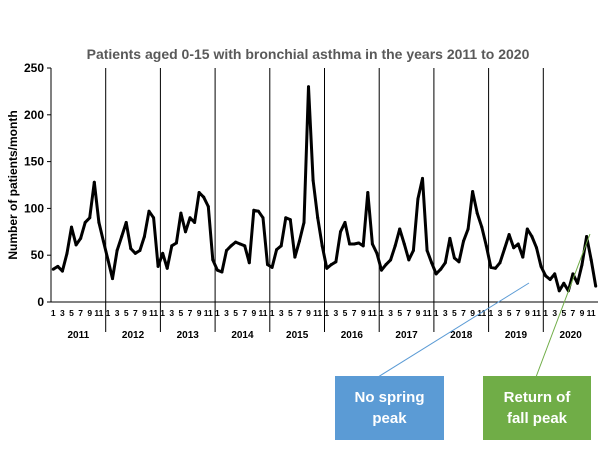  Describe the element at coordinates (188, 335) in the screenshot. I see `year-label: 2013` at that location.